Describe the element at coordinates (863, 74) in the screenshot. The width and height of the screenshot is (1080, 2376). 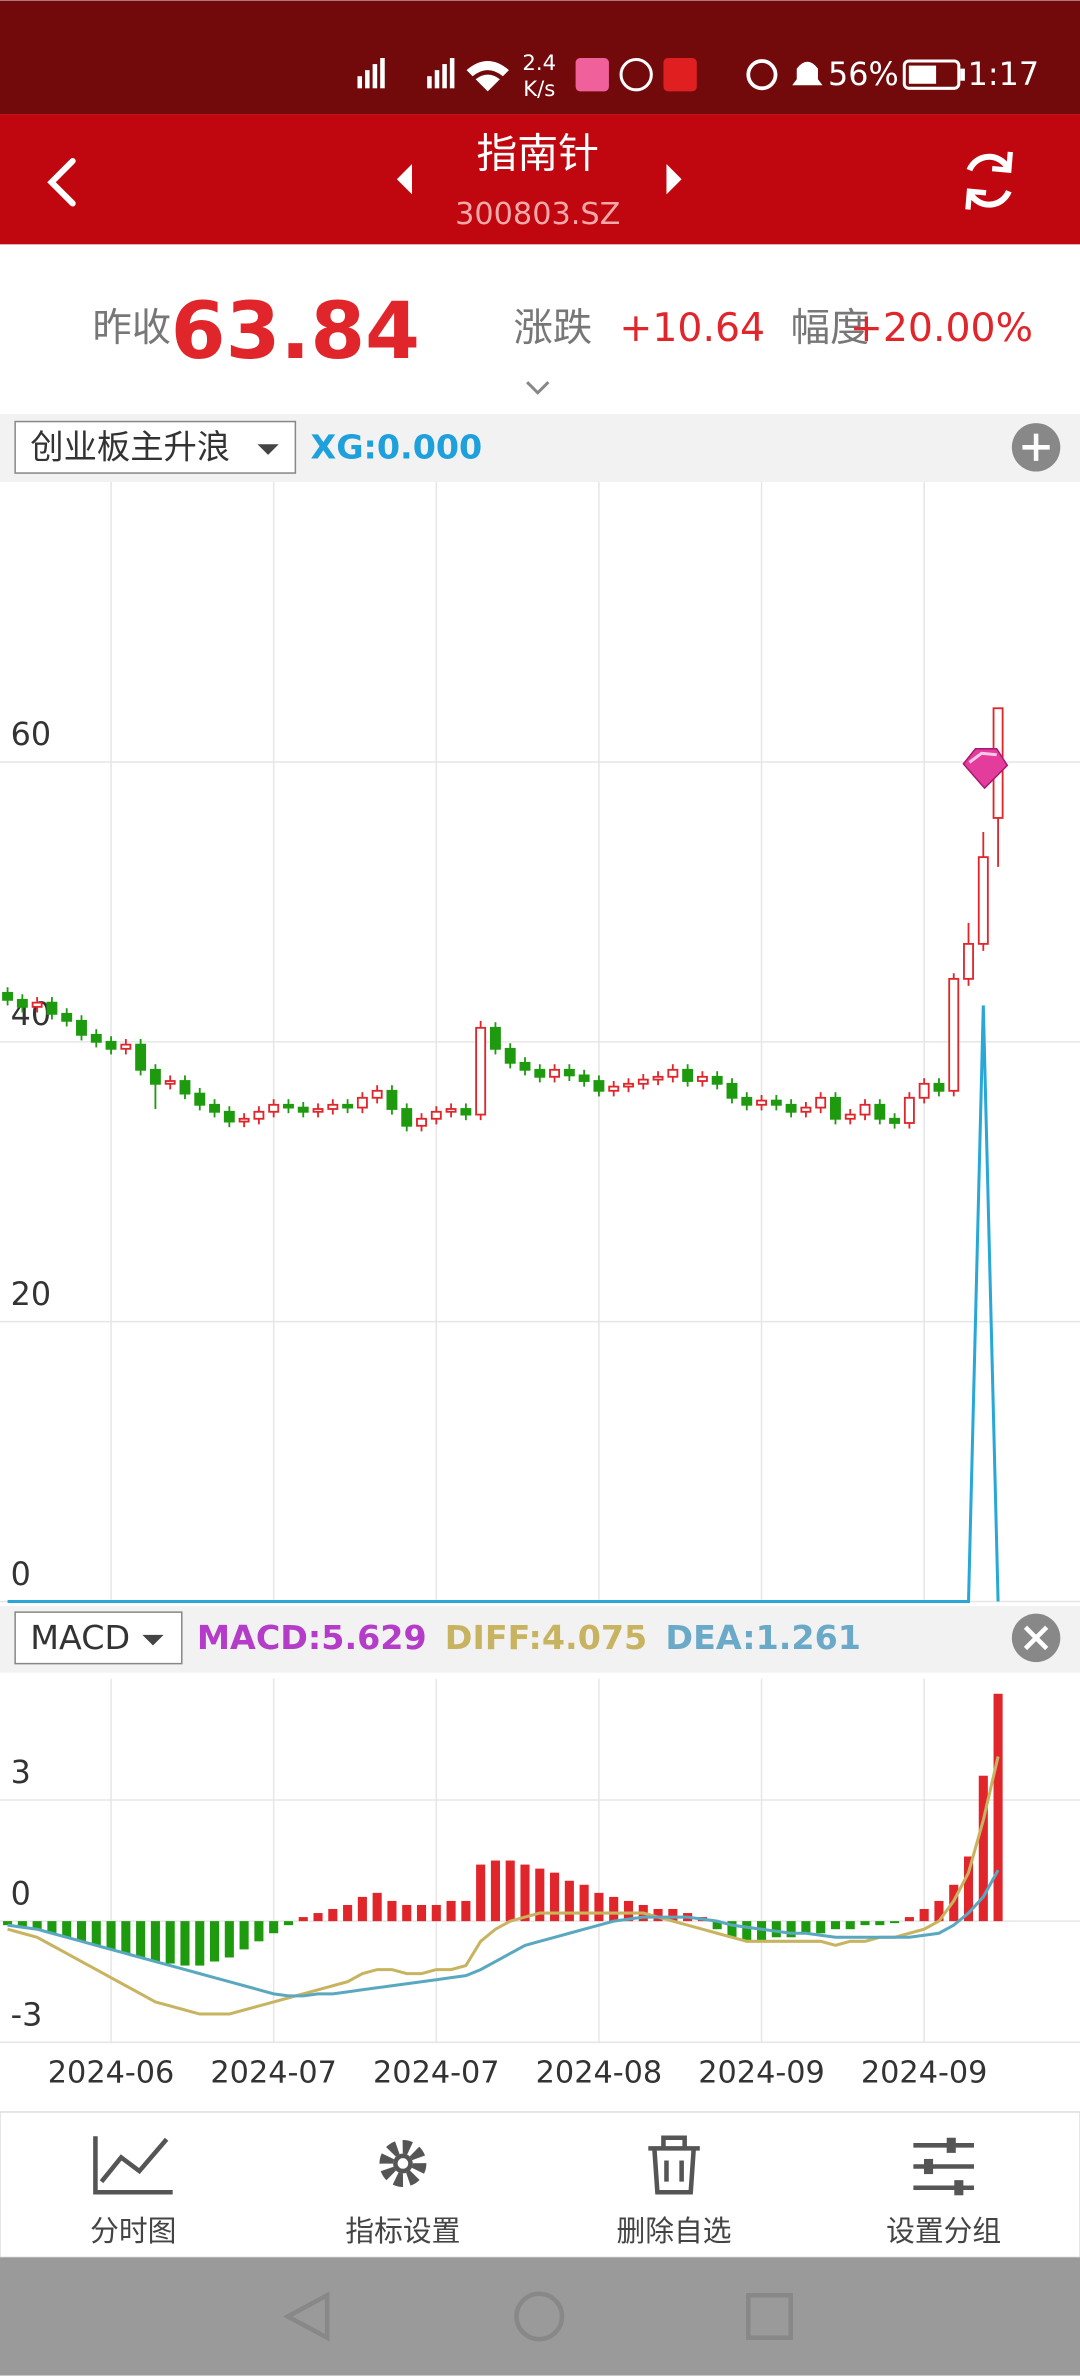
I see `battery: 56%` at that location.